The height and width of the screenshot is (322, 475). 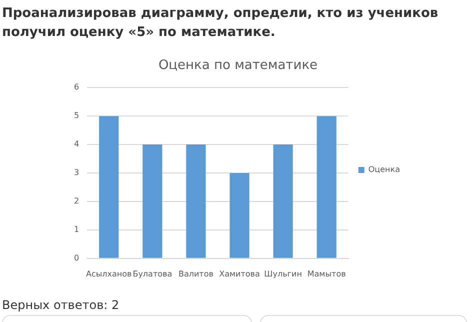 What do you see at coordinates (77, 87) in the screenshot?
I see `y-tick-label: 6` at bounding box center [77, 87].